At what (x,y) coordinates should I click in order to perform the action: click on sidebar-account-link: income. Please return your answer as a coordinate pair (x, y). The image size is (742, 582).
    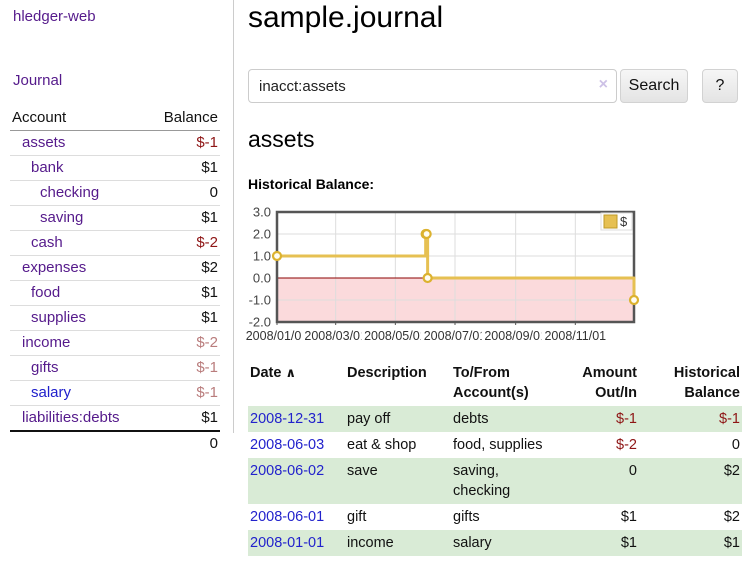
    Looking at the image, I should click on (46, 342).